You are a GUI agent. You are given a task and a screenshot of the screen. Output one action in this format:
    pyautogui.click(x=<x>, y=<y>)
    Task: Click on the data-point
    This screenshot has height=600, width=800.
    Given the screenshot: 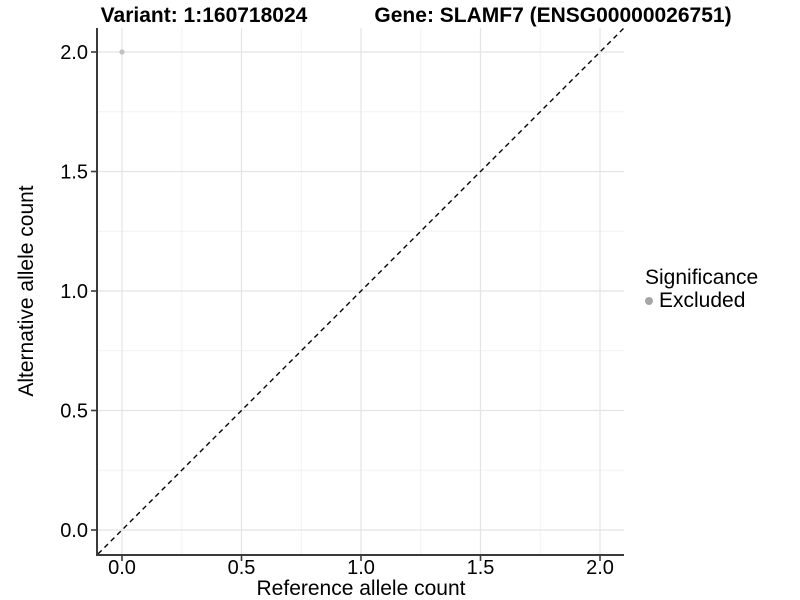 What is the action you would take?
    pyautogui.click(x=122, y=52)
    